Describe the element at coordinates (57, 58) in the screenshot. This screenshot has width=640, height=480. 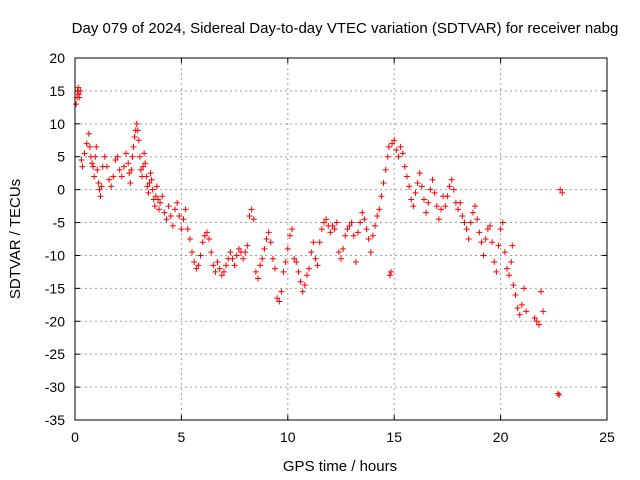
I see `y-tick-label: 20` at that location.